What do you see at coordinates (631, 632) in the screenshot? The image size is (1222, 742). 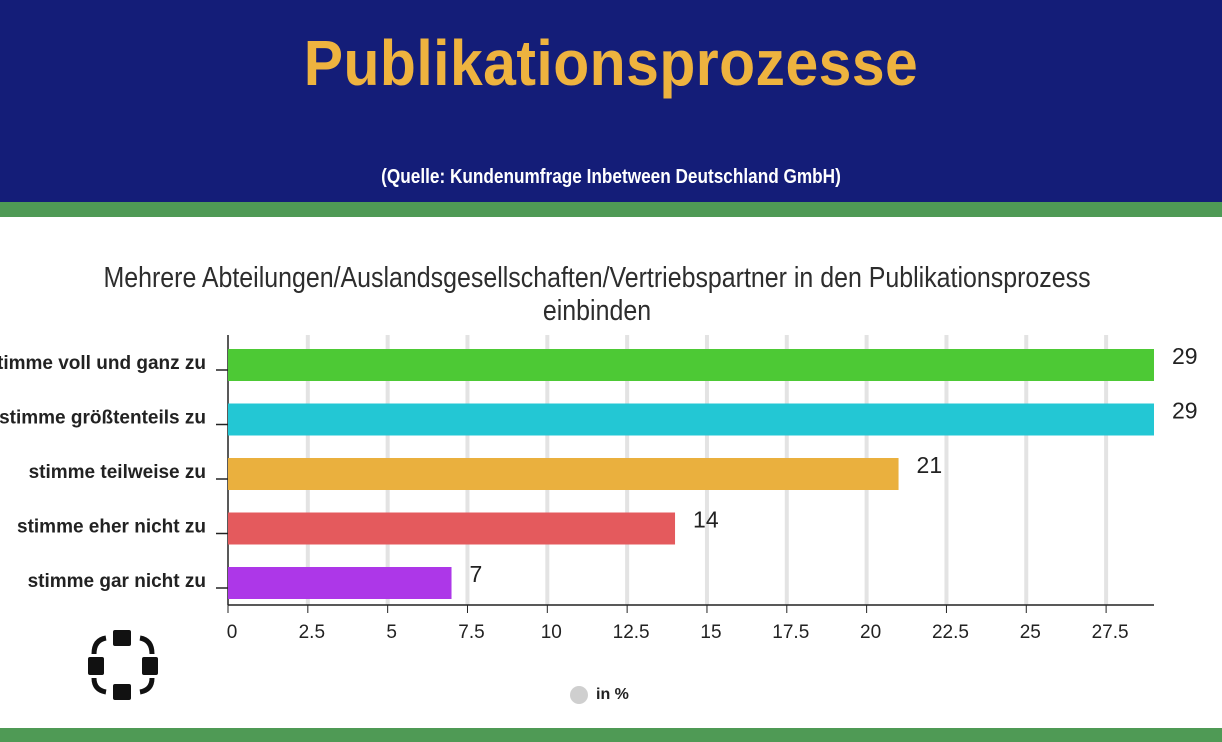 I see `x-tick-label: 12.5` at bounding box center [631, 632].